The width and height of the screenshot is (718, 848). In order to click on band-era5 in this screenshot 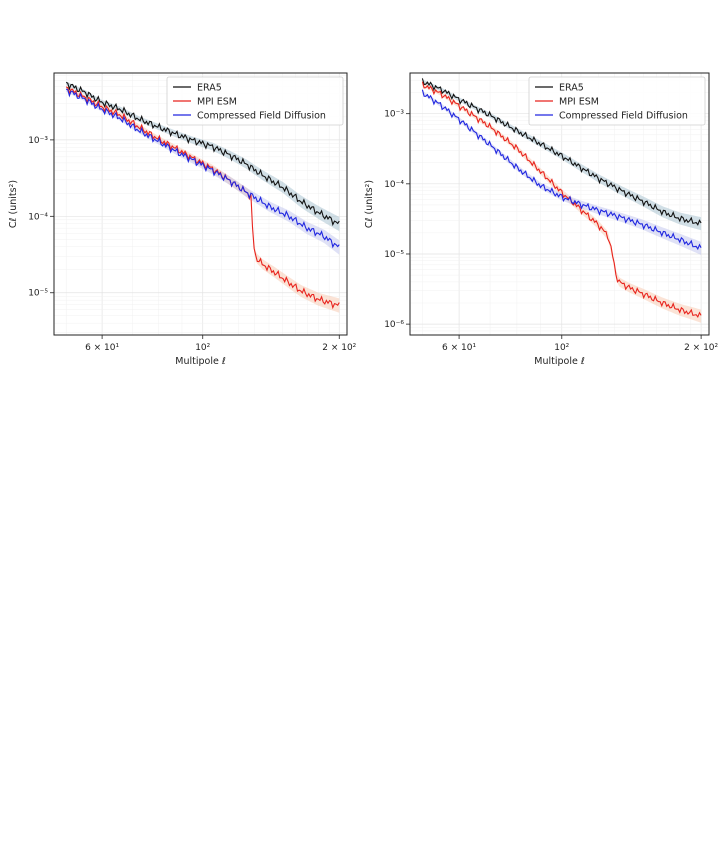, I will do `click(203, 156)`.